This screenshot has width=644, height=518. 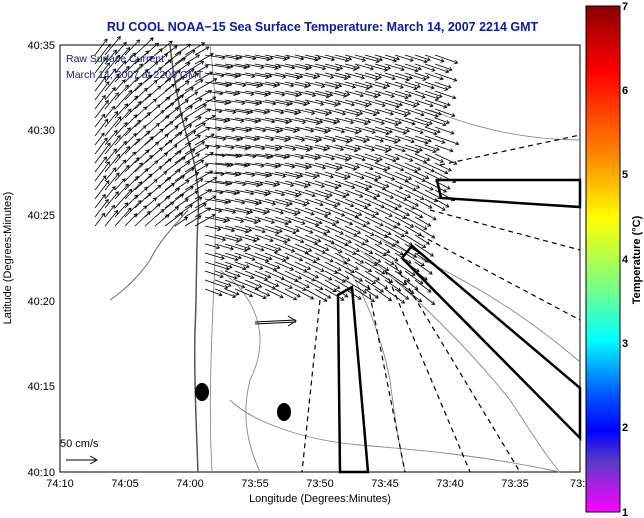 What do you see at coordinates (625, 428) in the screenshot?
I see `colorbar-tick-label: 2` at bounding box center [625, 428].